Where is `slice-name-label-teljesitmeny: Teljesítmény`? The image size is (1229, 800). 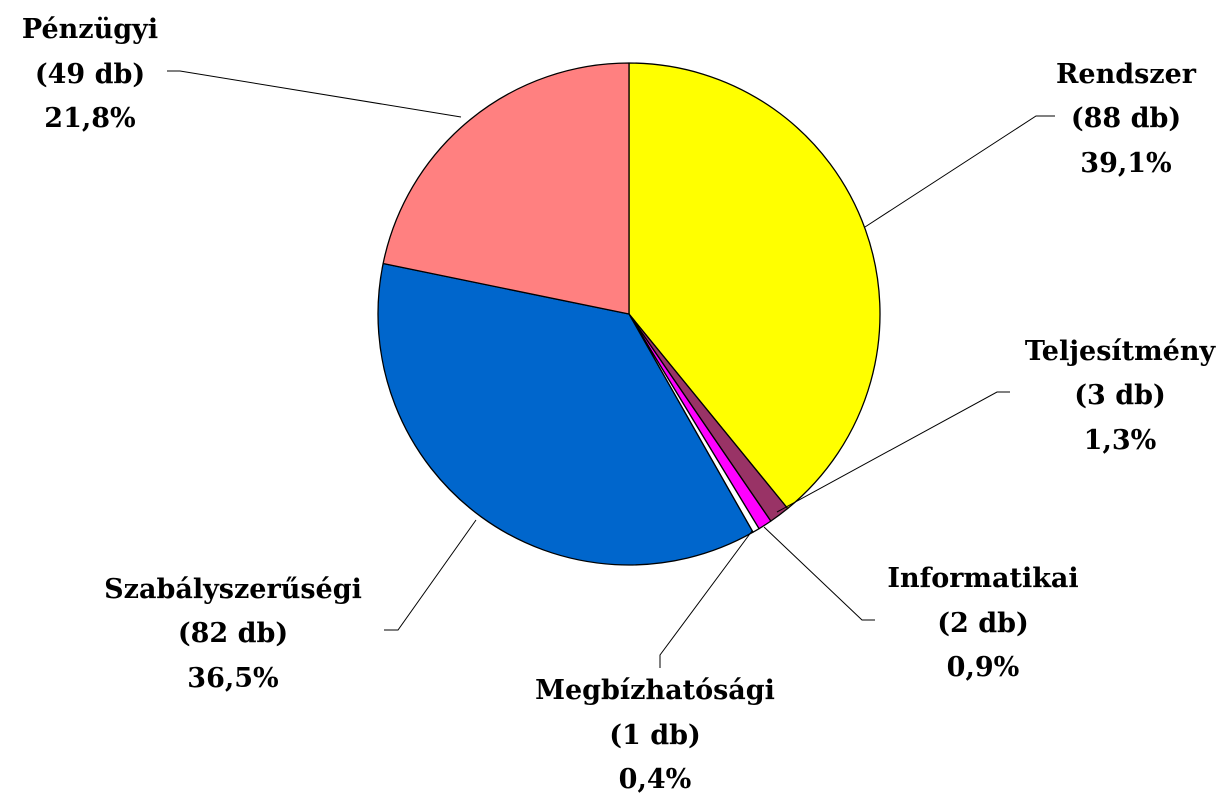
slice-name-label-teljesitmeny: Teljesítmény is located at coordinates (1121, 351).